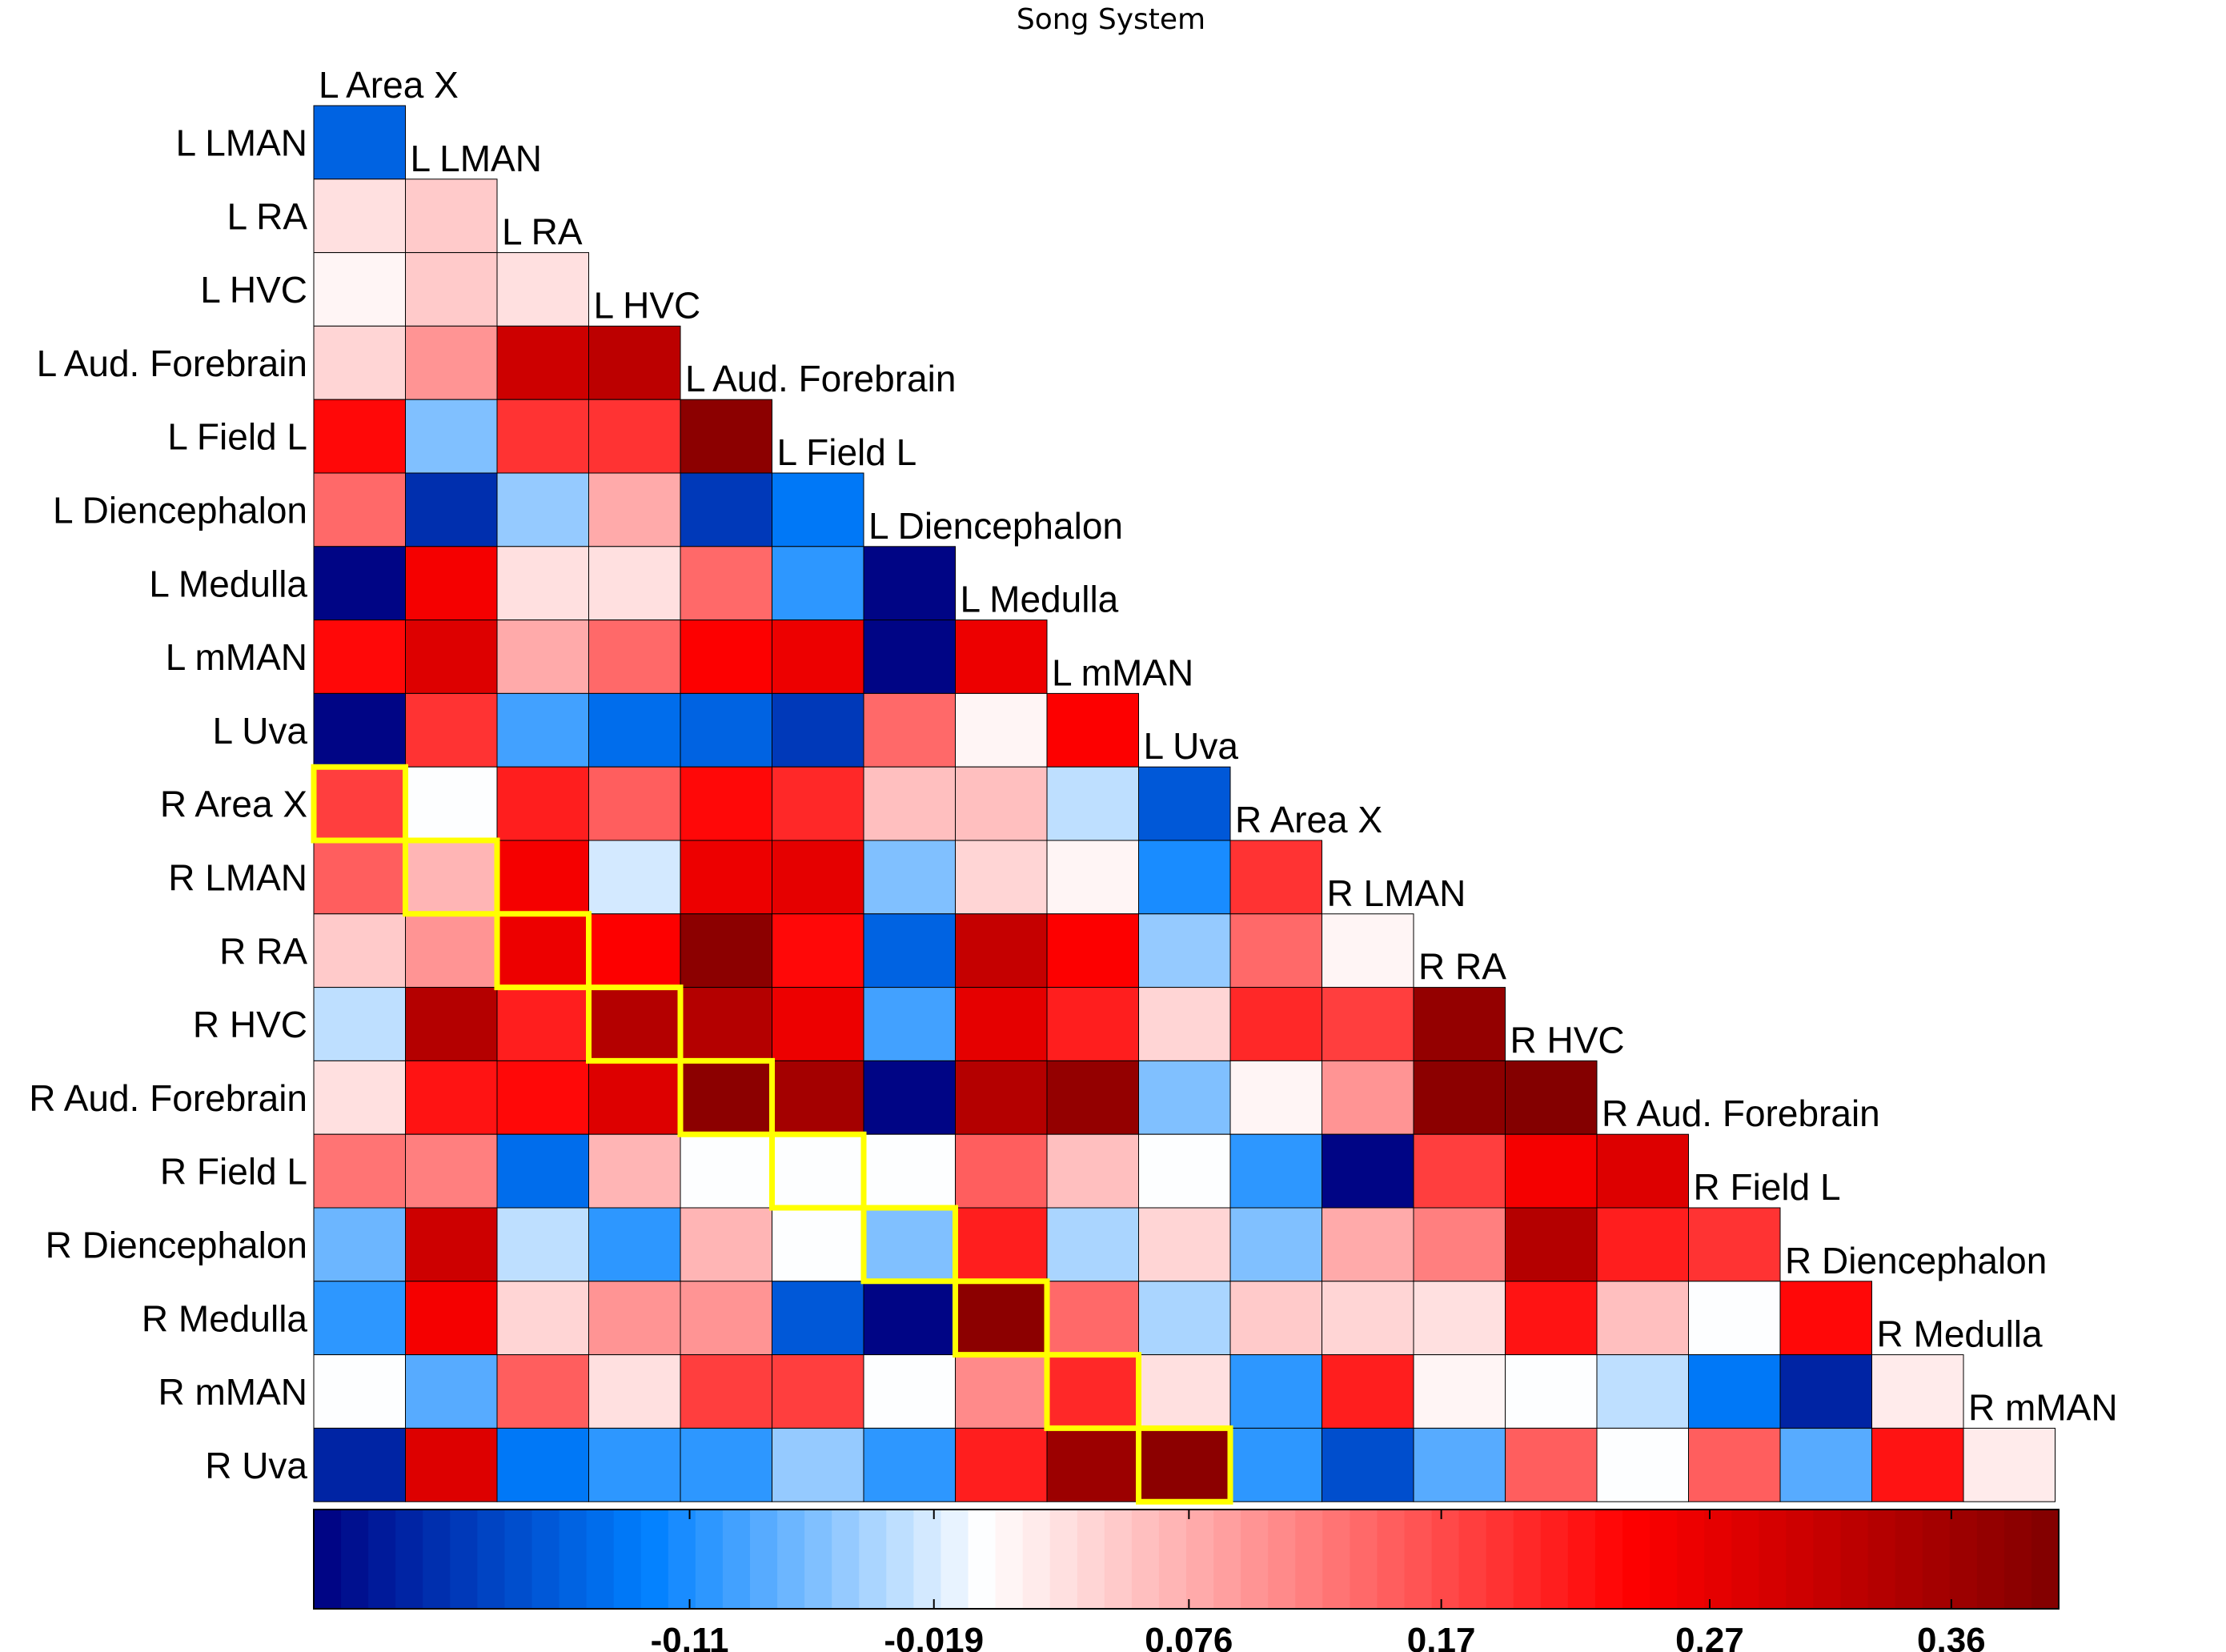 The width and height of the screenshot is (2226, 1652). I want to click on colorbar-tick-label: 0.076, so click(1189, 1636).